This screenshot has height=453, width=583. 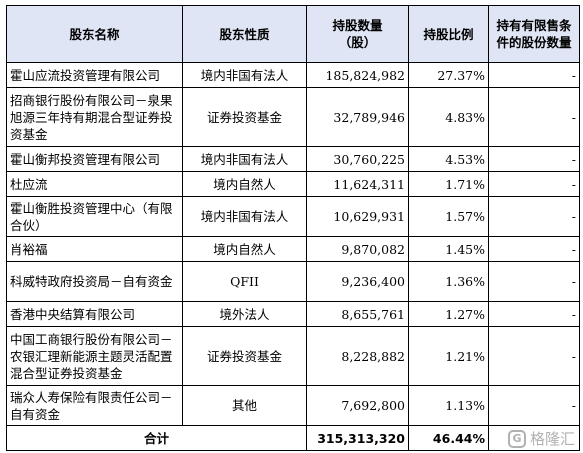 What do you see at coordinates (94, 249) in the screenshot?
I see `shareholder-name: 肖裕福` at bounding box center [94, 249].